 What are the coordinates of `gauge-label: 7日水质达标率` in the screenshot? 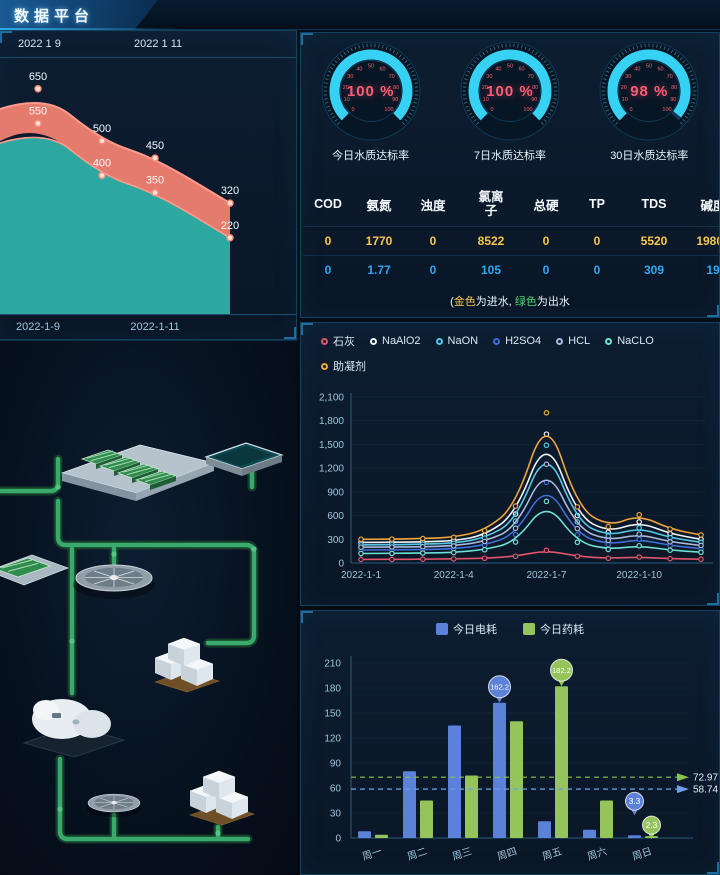 It's located at (510, 156).